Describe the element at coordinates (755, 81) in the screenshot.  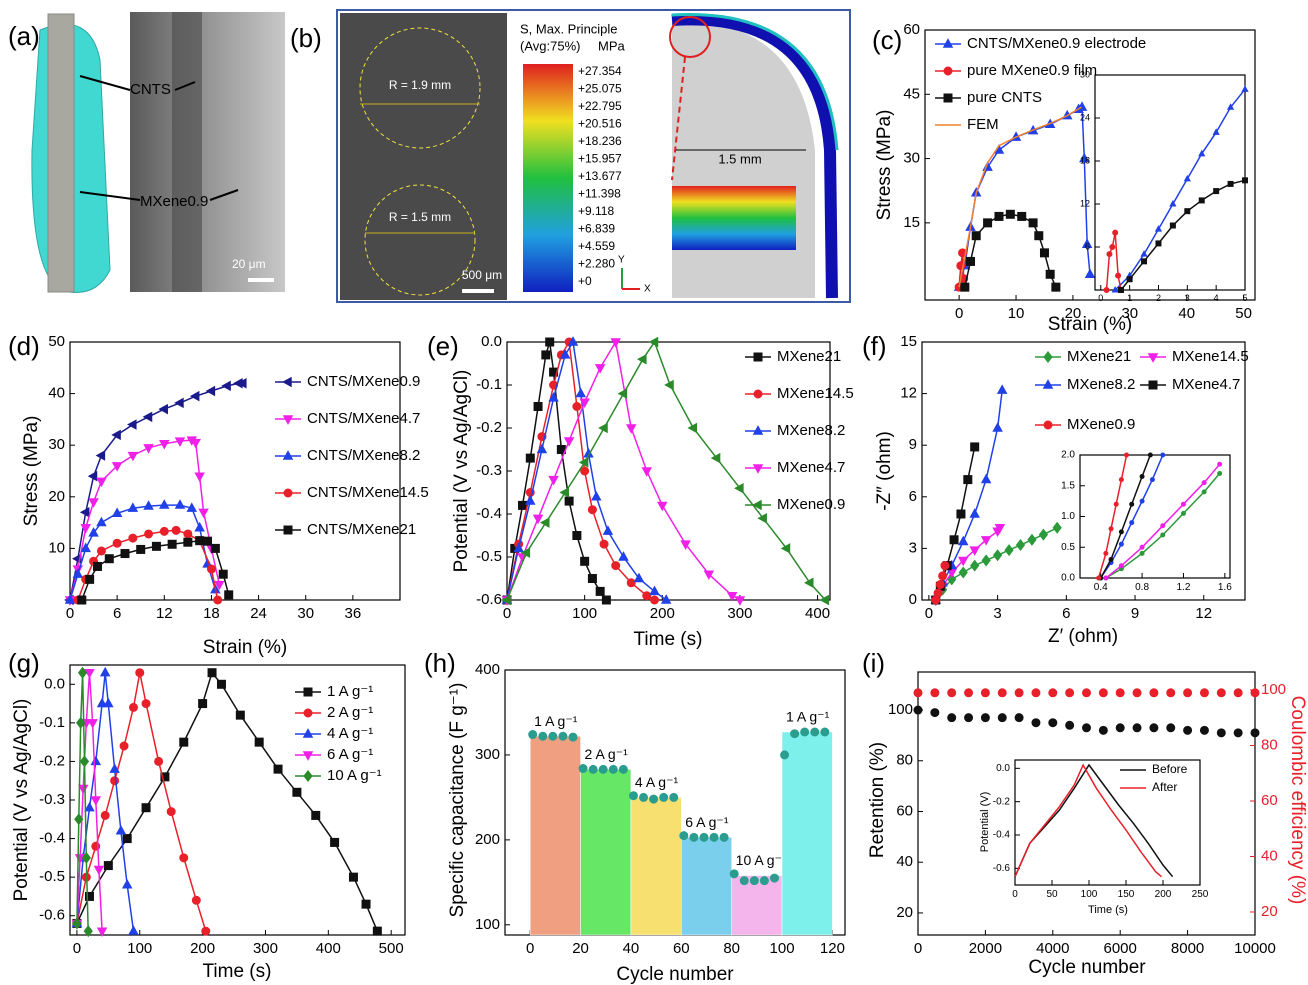
I see `fem-shell-outer` at that location.